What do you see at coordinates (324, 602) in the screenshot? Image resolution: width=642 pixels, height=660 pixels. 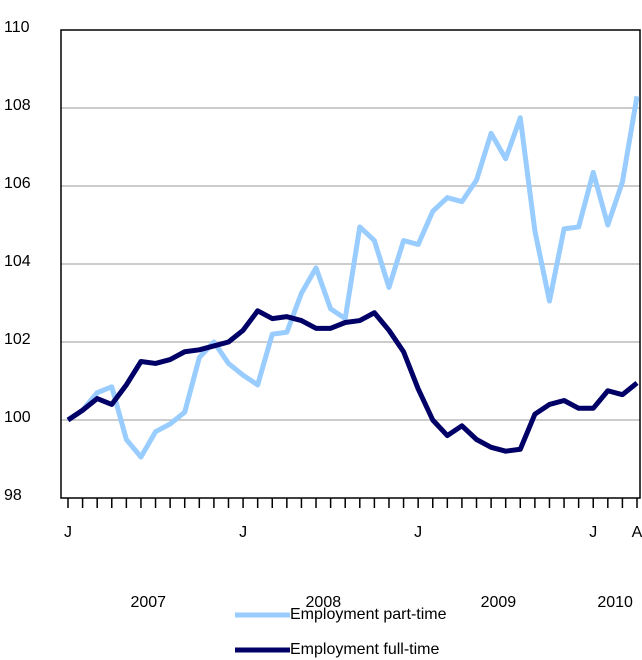 I see `year-label: 2008` at bounding box center [324, 602].